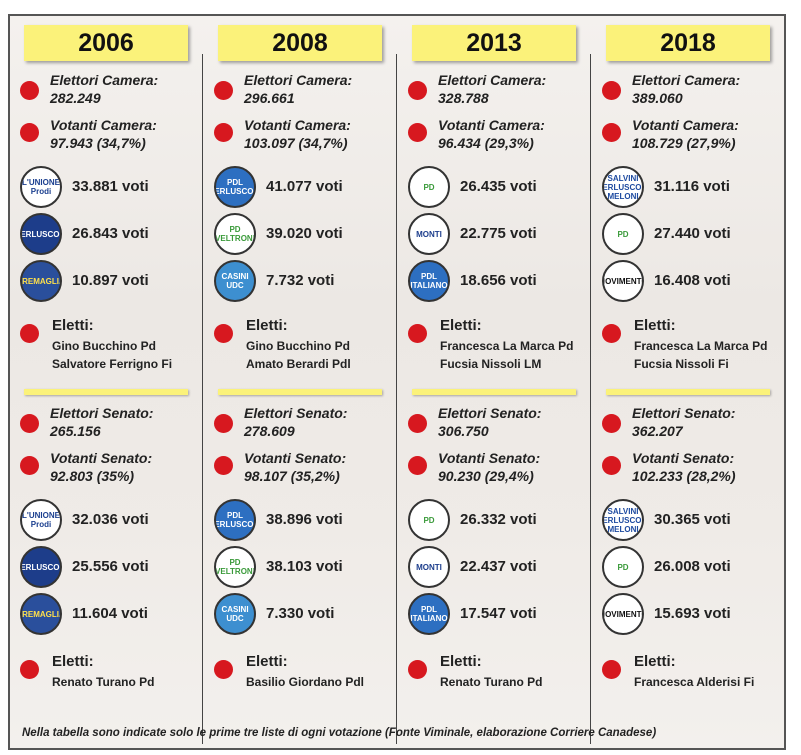 The image size is (801, 755). I want to click on year-header: 2008, so click(300, 43).